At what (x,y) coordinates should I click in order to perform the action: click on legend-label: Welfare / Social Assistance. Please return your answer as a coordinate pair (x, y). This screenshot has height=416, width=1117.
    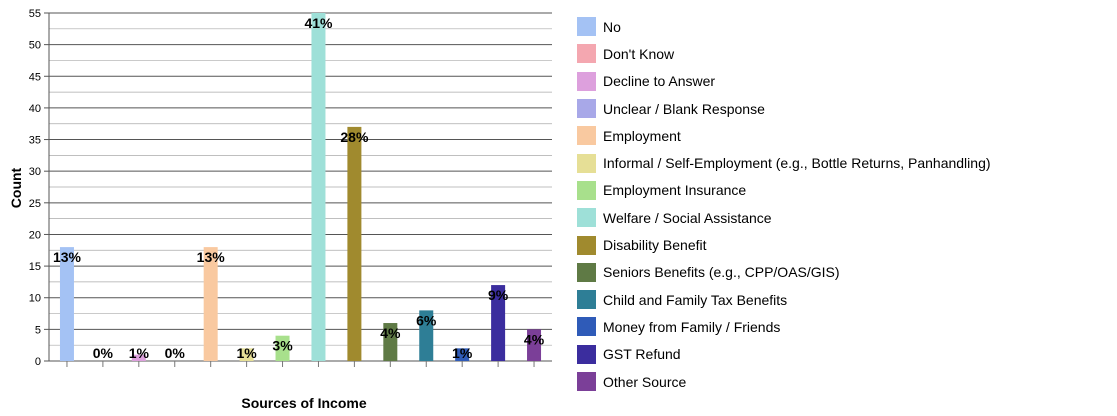
    Looking at the image, I should click on (687, 217).